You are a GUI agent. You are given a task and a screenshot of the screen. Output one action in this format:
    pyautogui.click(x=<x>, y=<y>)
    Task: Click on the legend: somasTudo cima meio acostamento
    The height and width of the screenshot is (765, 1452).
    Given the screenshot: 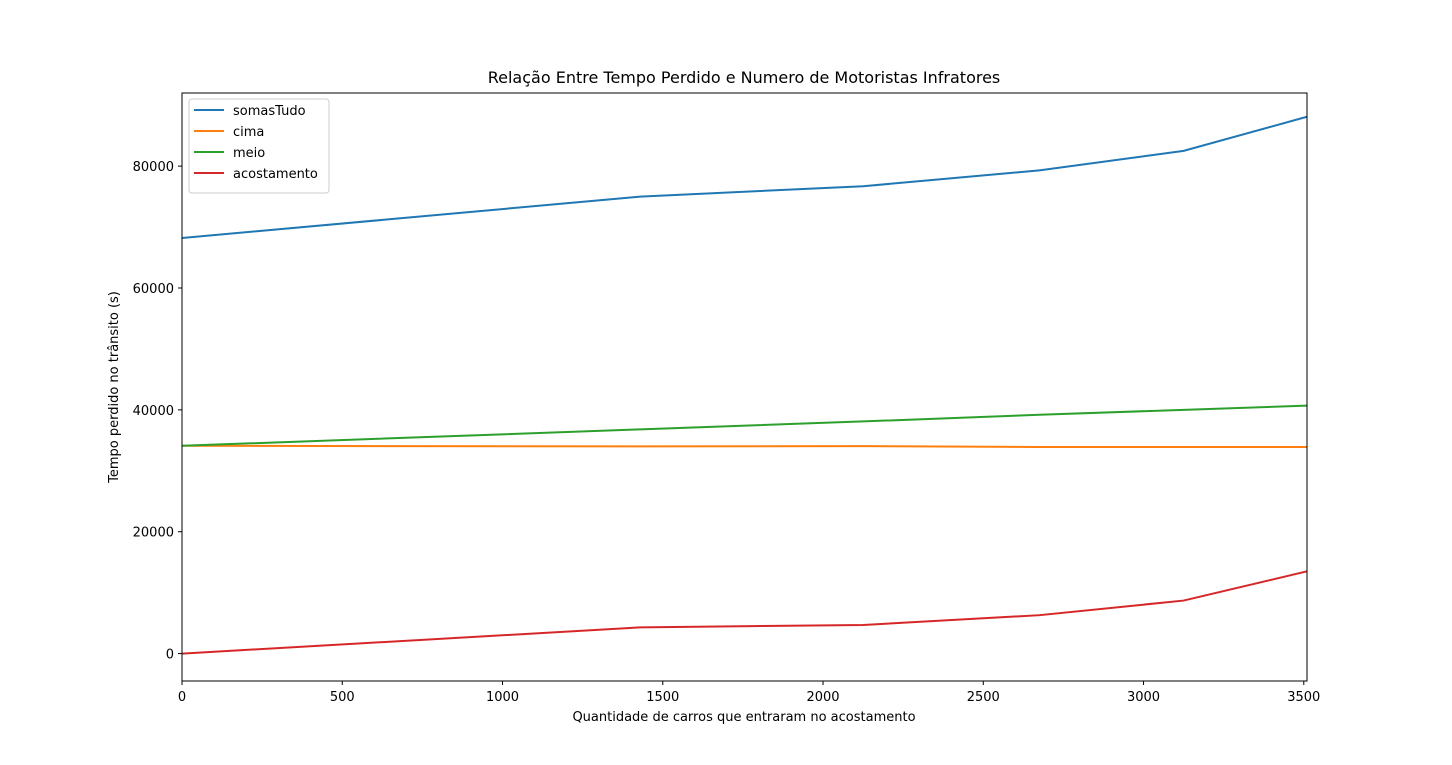 What is the action you would take?
    pyautogui.click(x=259, y=146)
    